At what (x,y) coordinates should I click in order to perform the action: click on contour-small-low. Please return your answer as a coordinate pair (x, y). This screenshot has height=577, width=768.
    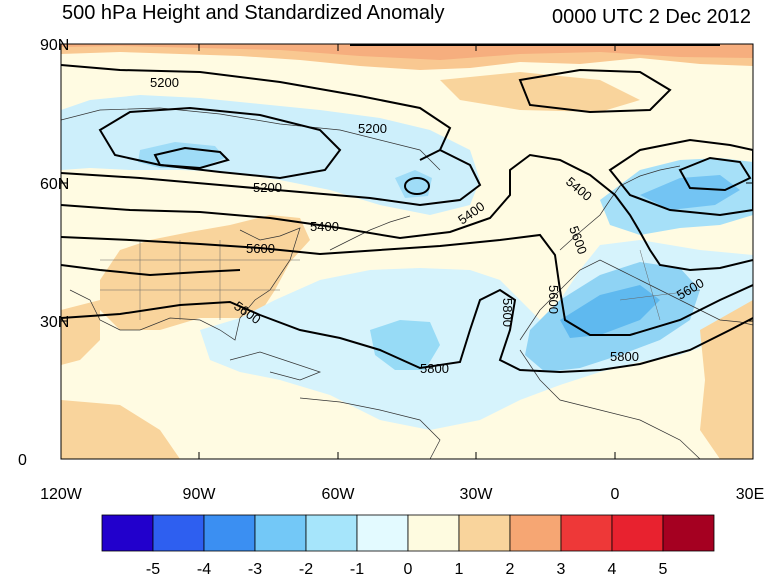
    Looking at the image, I should click on (417, 186).